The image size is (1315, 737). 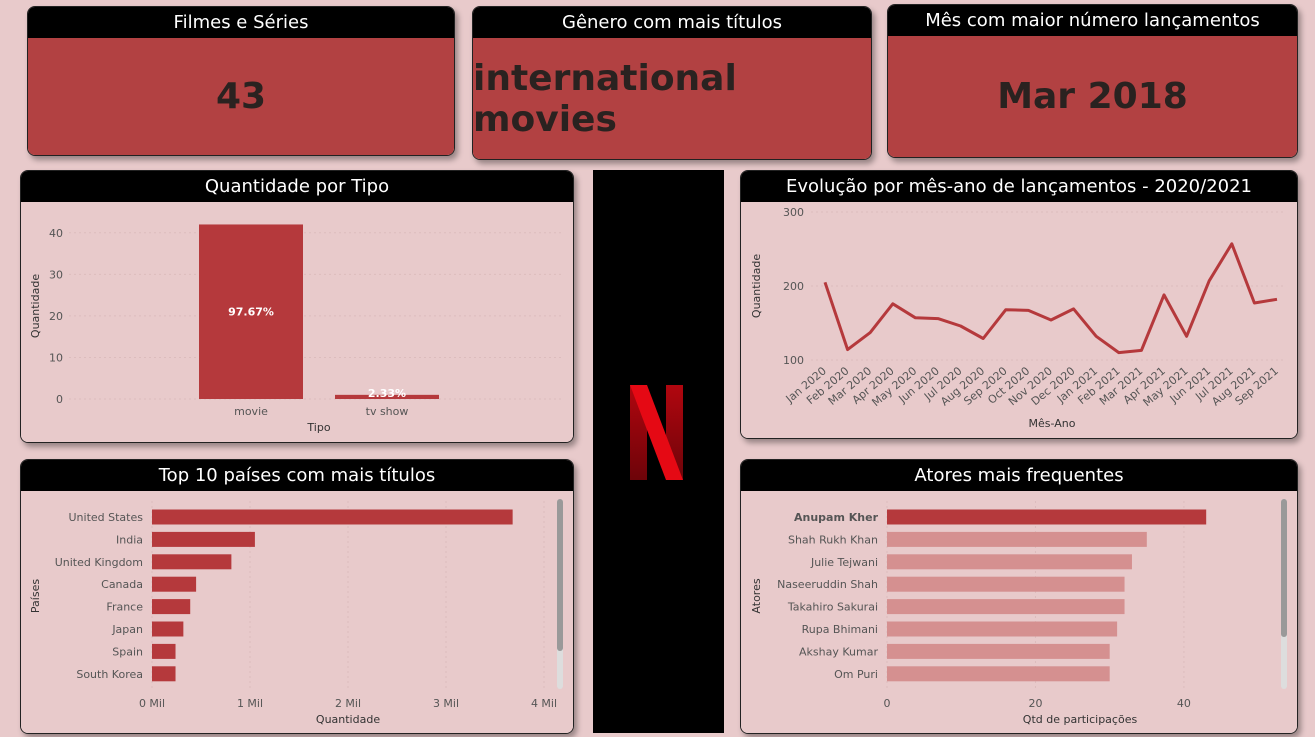 I want to click on y-tick-label: Spain, so click(x=127, y=651).